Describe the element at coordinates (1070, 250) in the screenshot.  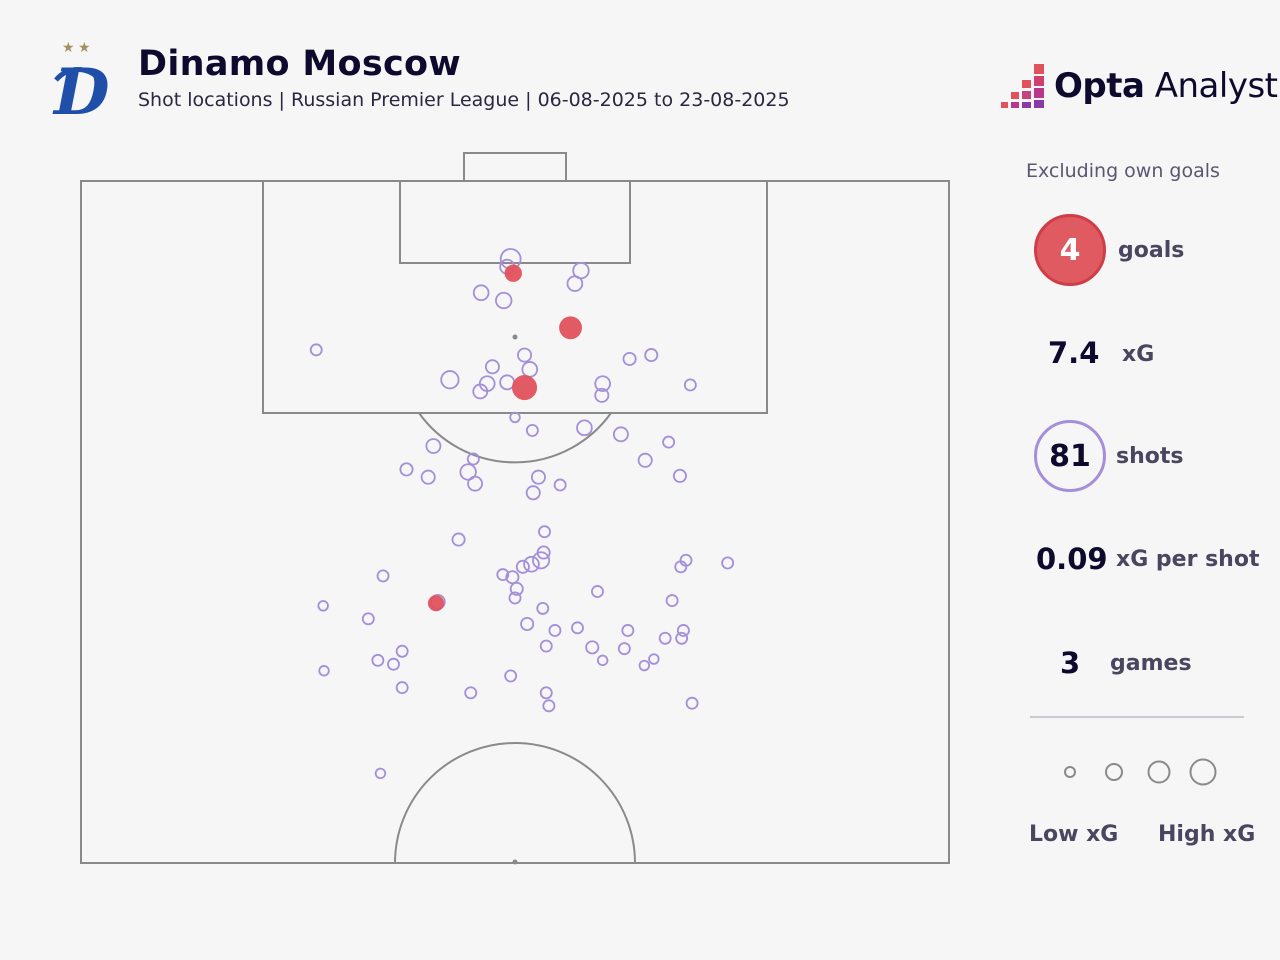
I see `goals-value: 4` at that location.